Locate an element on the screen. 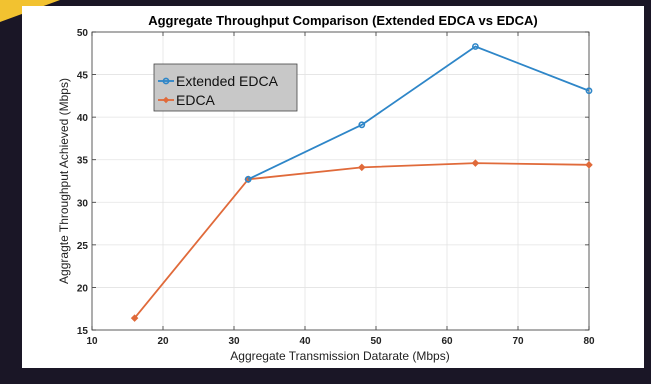 This screenshot has width=651, height=384. legend-box is located at coordinates (225, 87).